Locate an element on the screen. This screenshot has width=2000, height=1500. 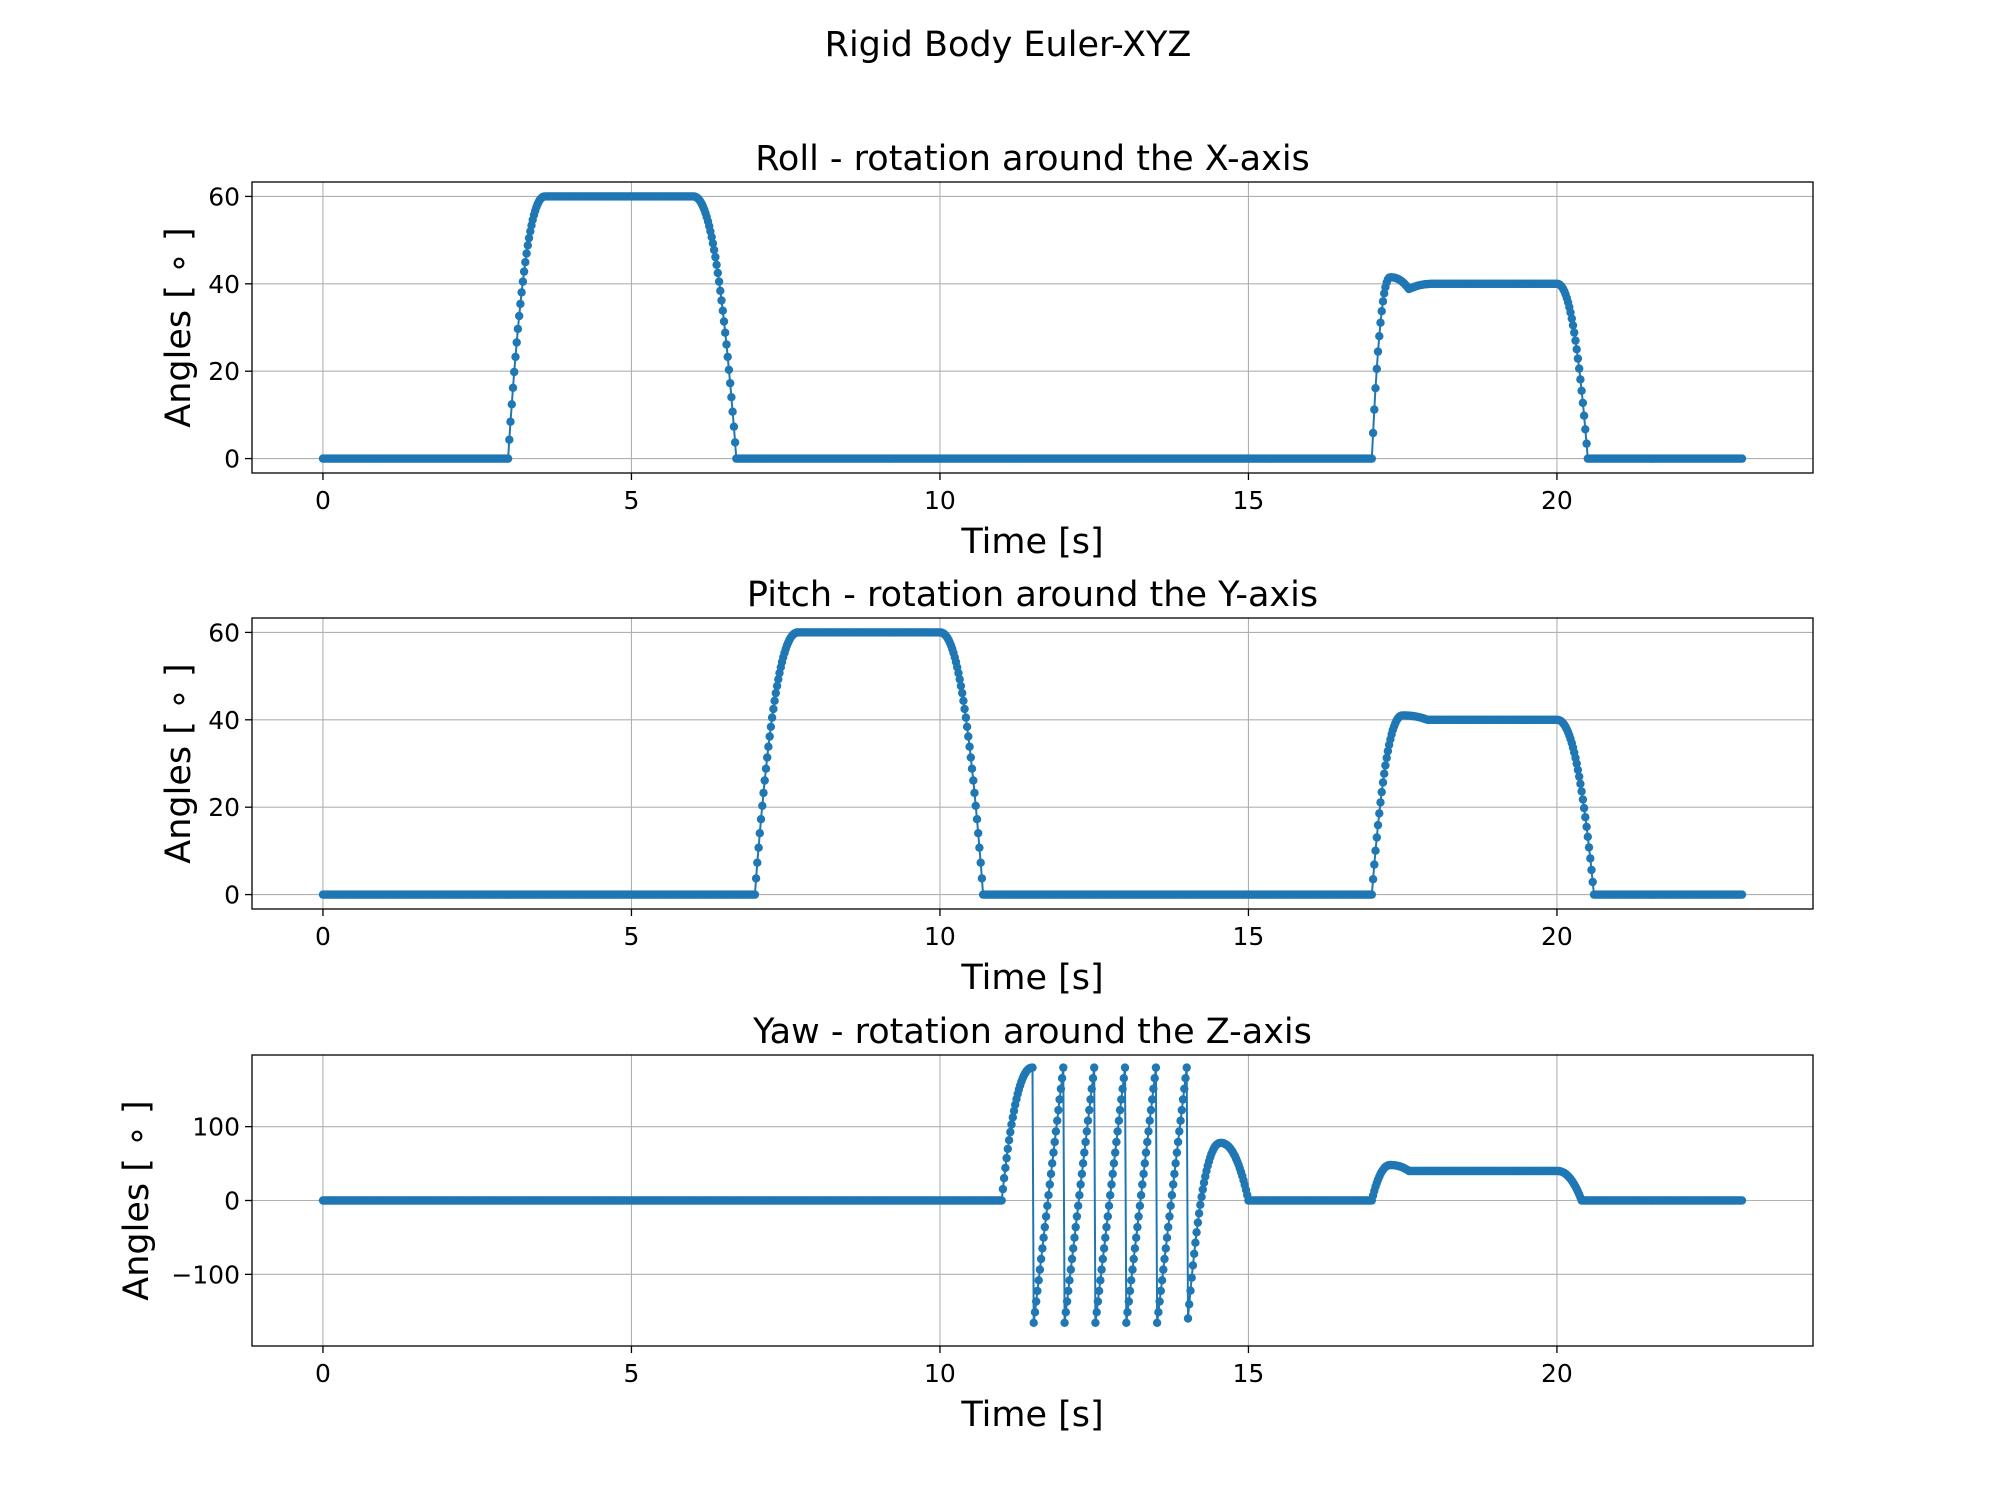
y-tick-label: 40 is located at coordinates (224, 284).